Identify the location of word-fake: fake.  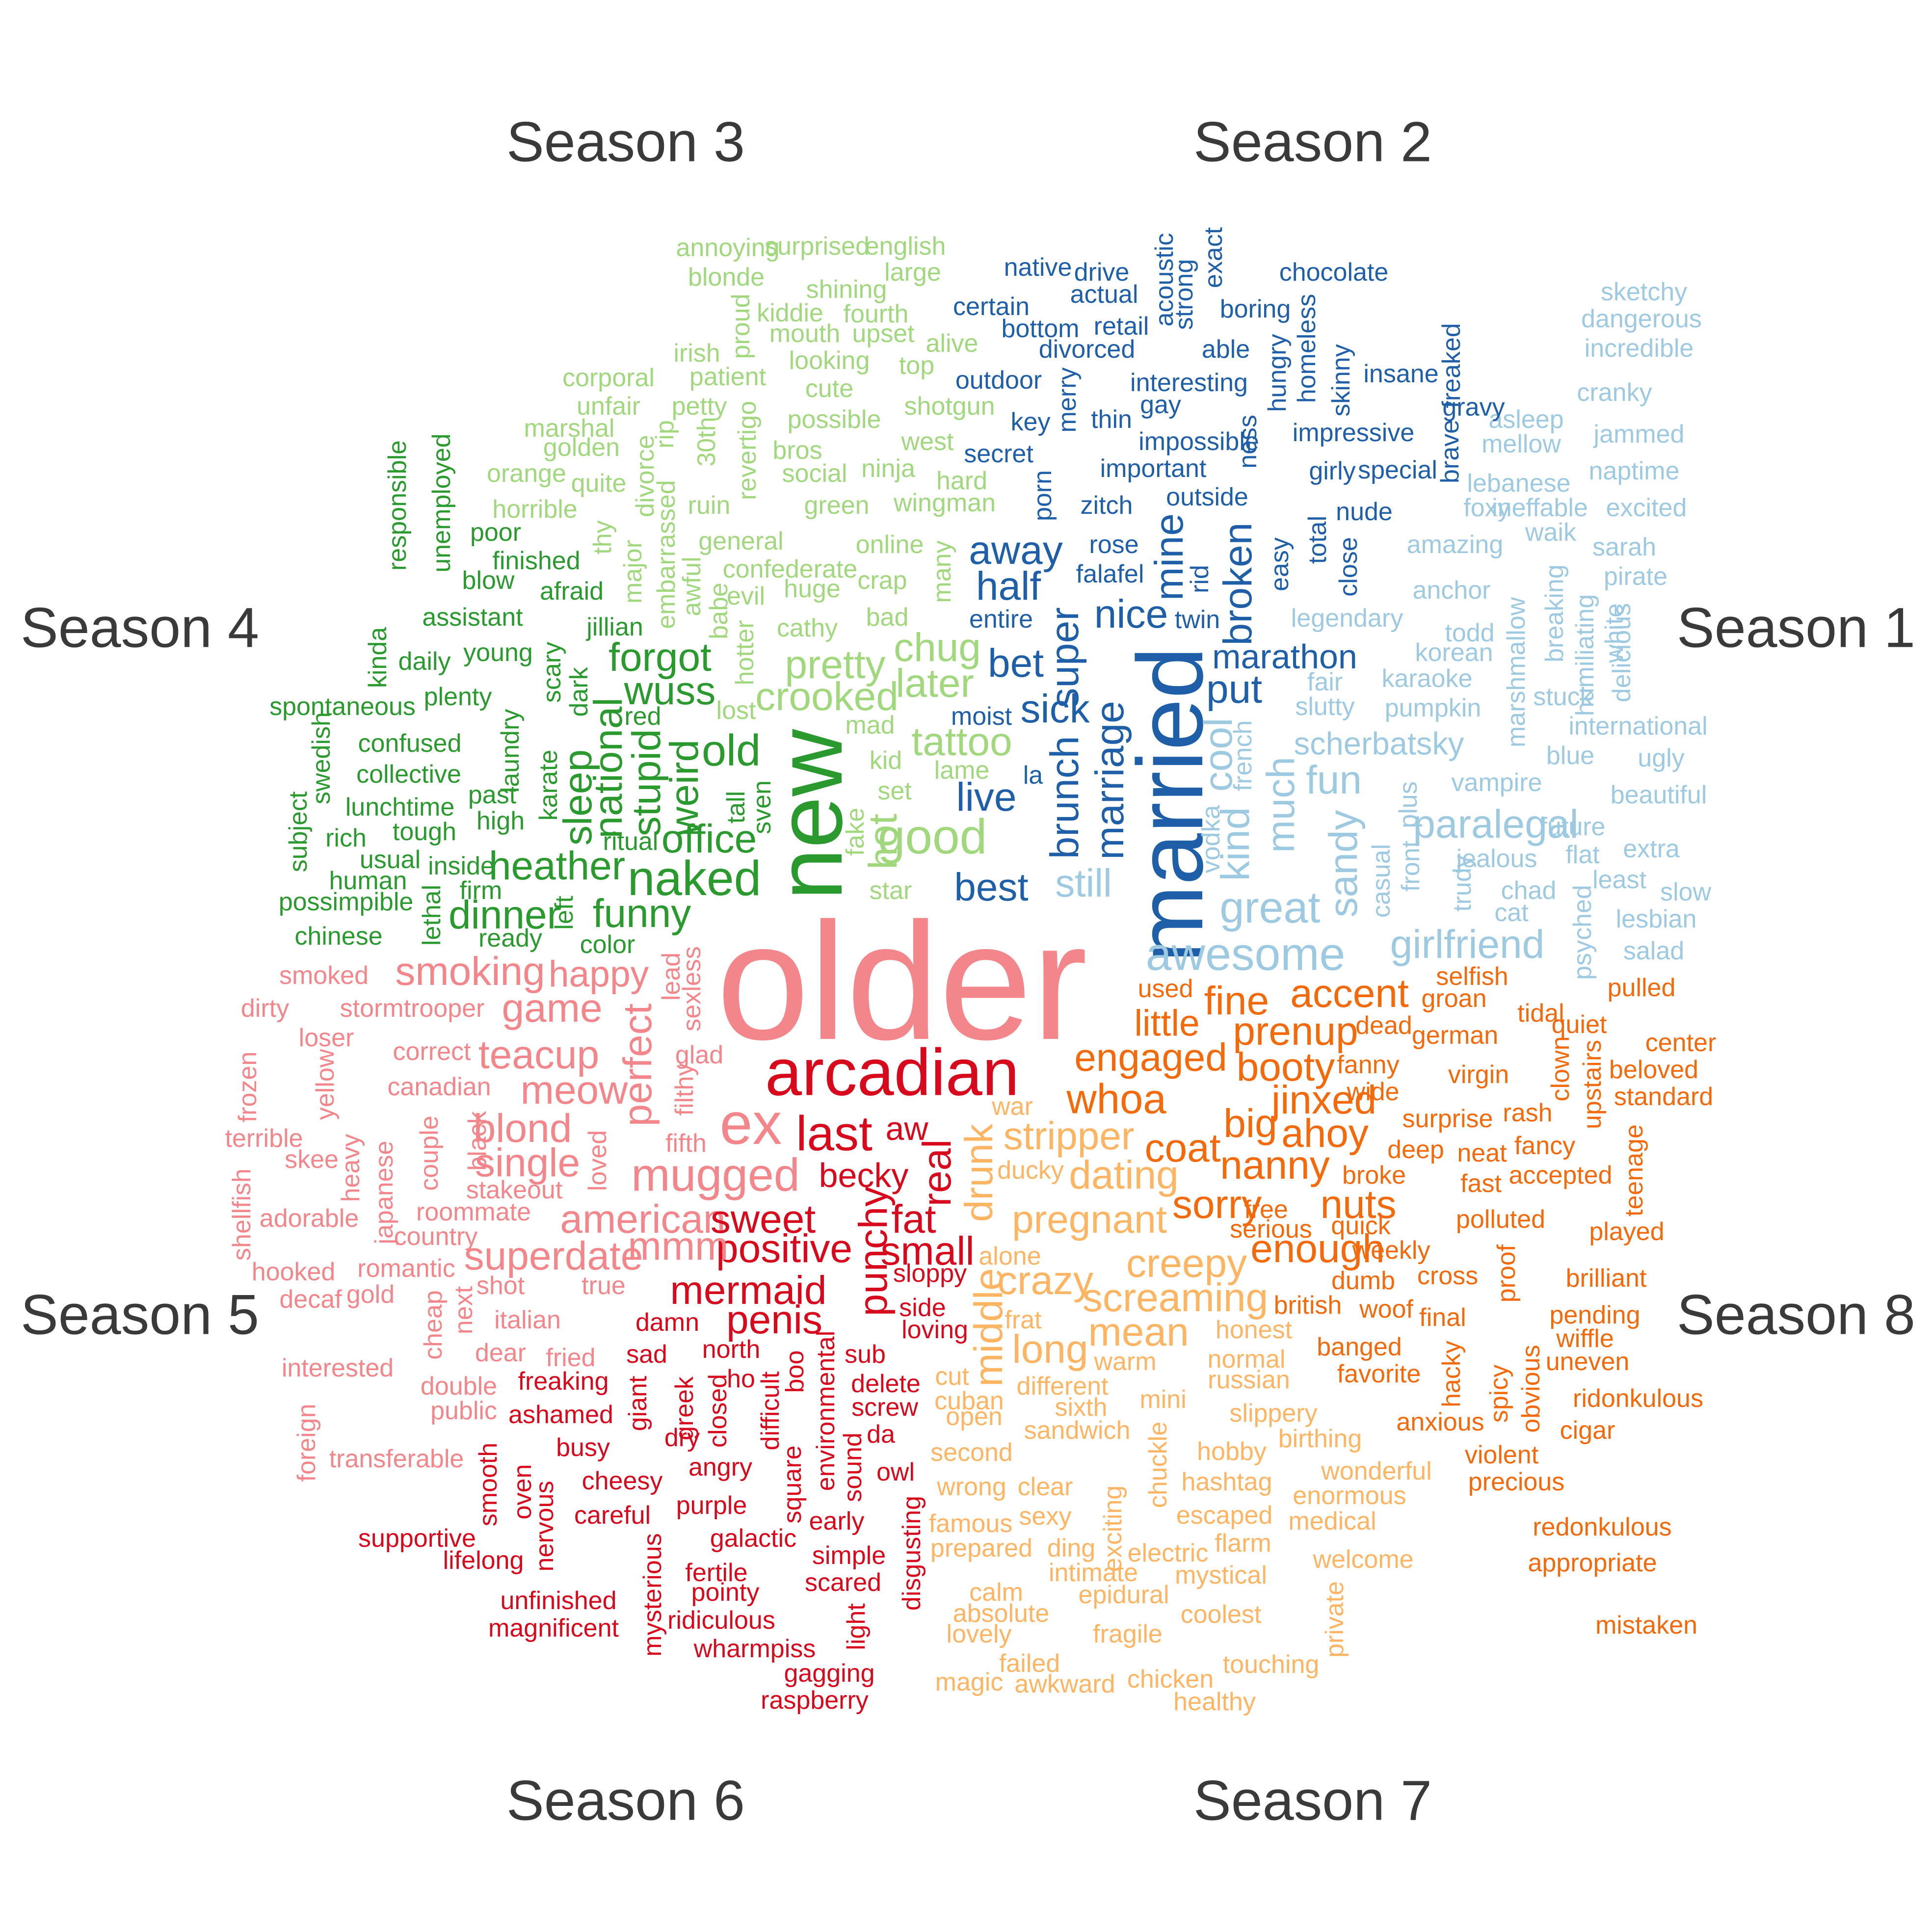
(855, 831).